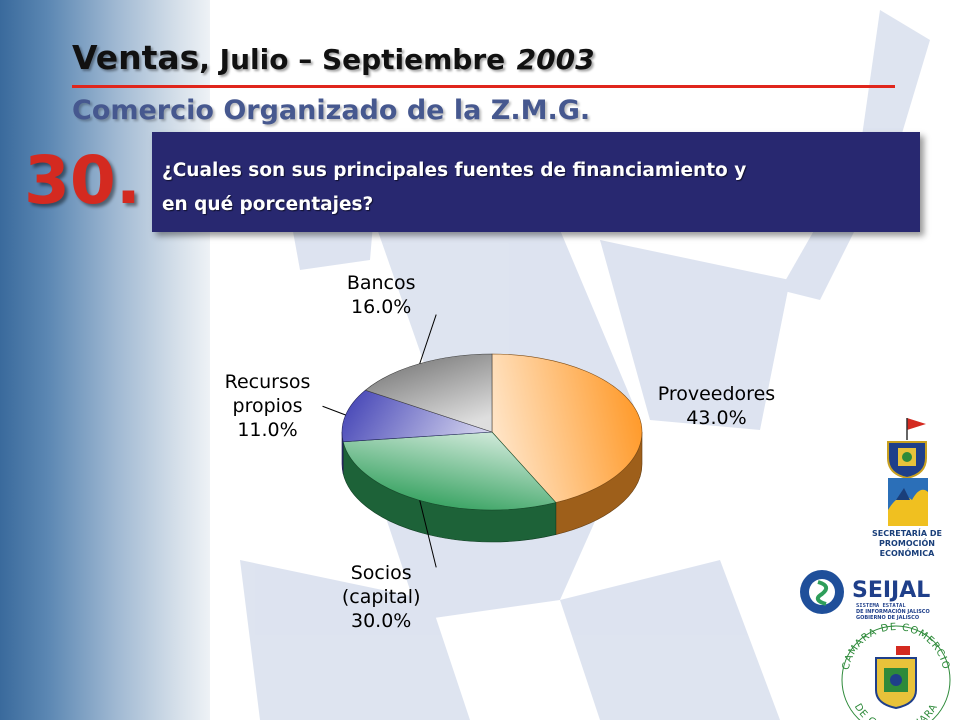 The image size is (960, 720). What do you see at coordinates (381, 306) in the screenshot?
I see `pie-value-label: 16.0%` at bounding box center [381, 306].